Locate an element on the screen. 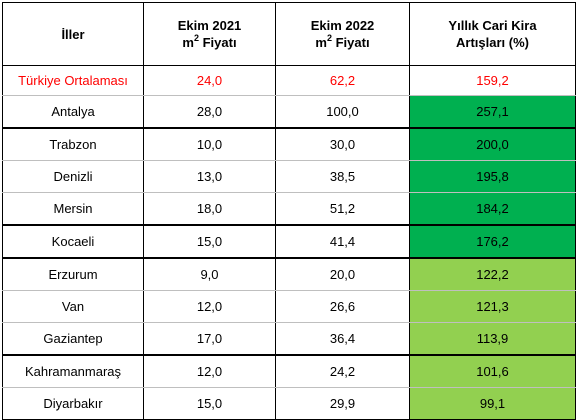 Image resolution: width=585 pixels, height=420 pixels. header-oct2021-line1: Ekim 2021 is located at coordinates (209, 25).